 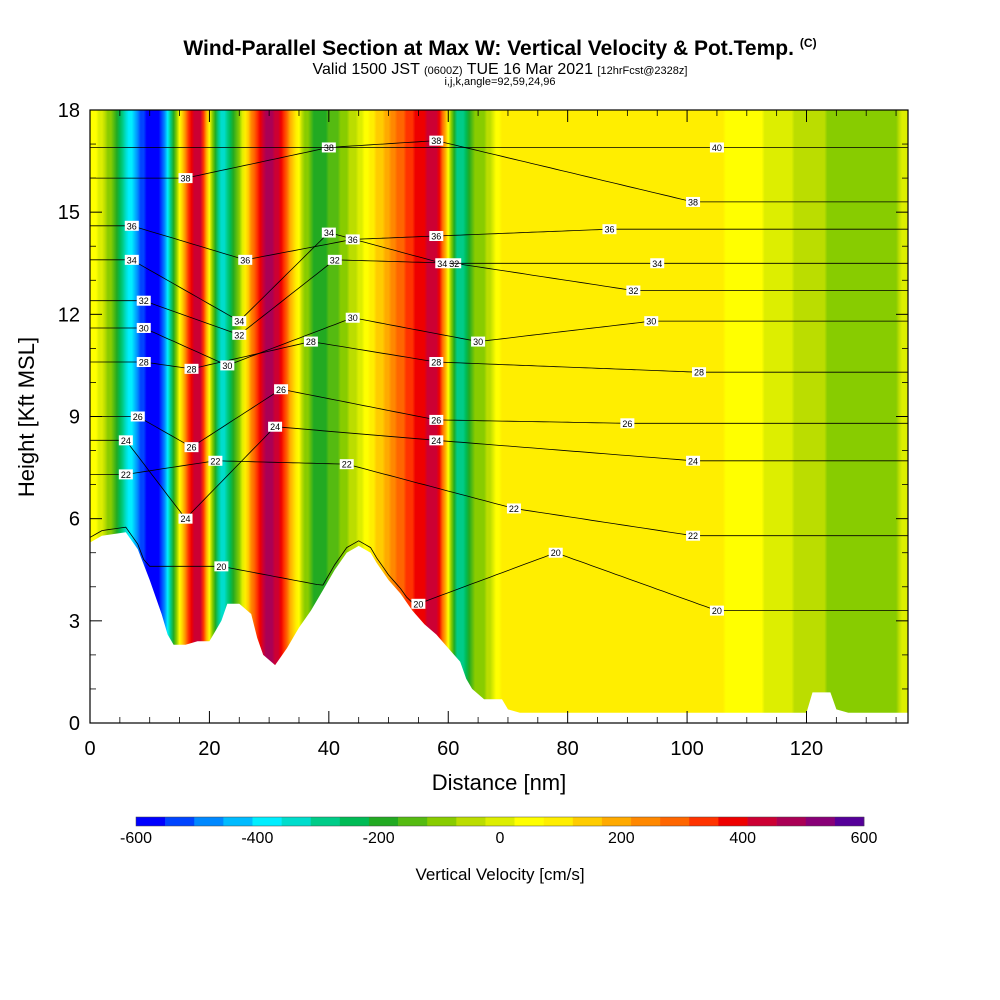 What do you see at coordinates (257, 838) in the screenshot?
I see `colorbar-label: -400` at bounding box center [257, 838].